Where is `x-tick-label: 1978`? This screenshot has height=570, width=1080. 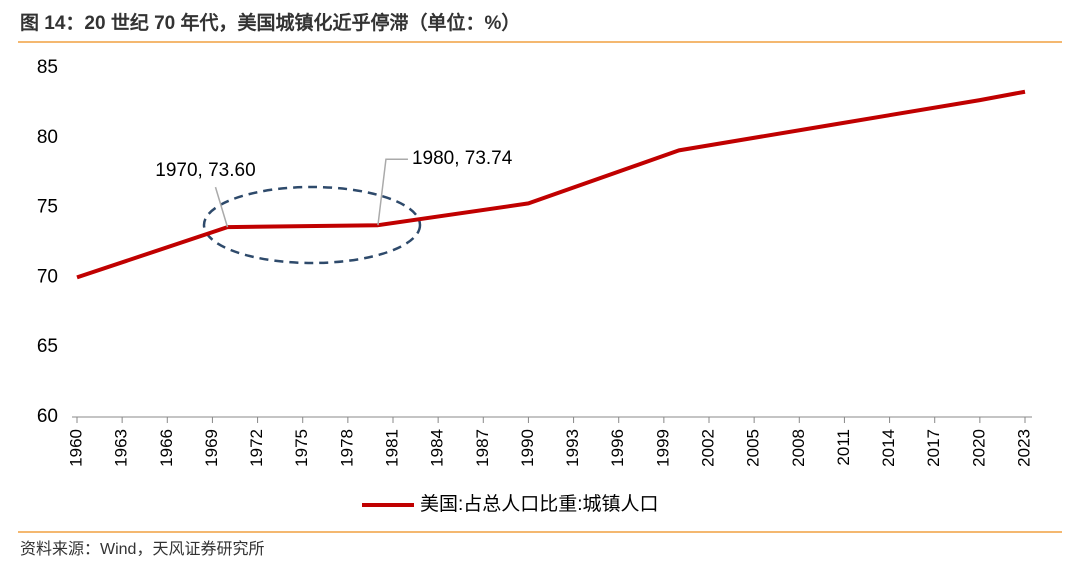 x-tick-label: 1978 is located at coordinates (346, 448).